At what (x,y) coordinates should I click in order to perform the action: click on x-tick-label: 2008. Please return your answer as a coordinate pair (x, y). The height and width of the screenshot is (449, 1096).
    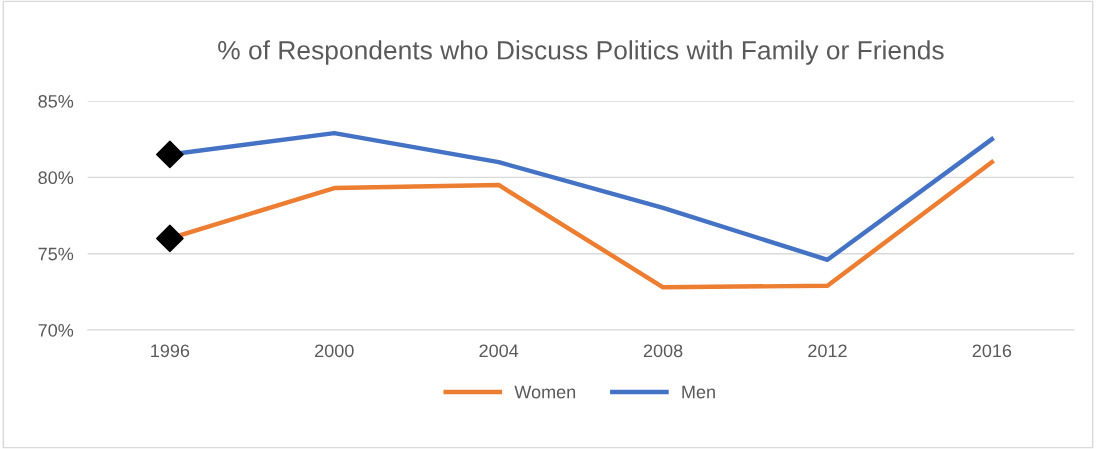
    Looking at the image, I should click on (663, 351).